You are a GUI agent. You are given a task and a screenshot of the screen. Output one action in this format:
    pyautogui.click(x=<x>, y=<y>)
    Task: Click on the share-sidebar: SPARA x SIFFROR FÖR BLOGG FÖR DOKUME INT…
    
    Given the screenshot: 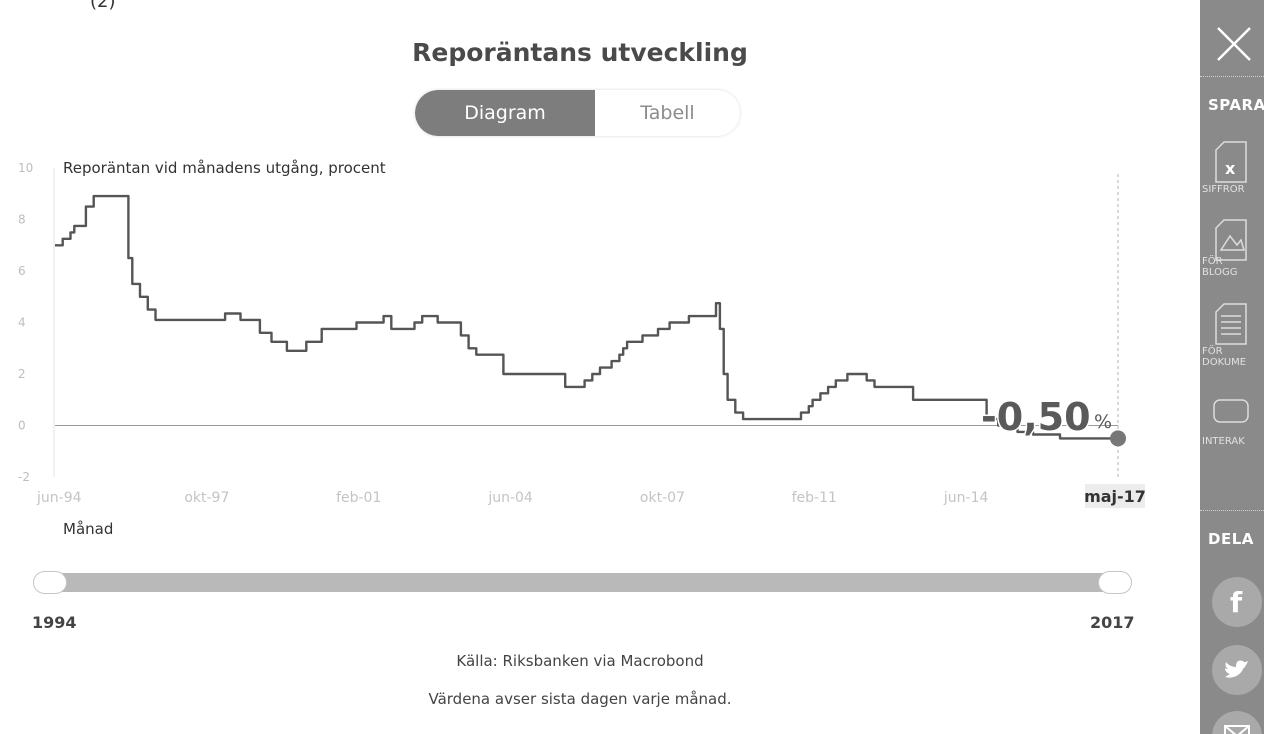 What is the action you would take?
    pyautogui.click(x=1232, y=367)
    